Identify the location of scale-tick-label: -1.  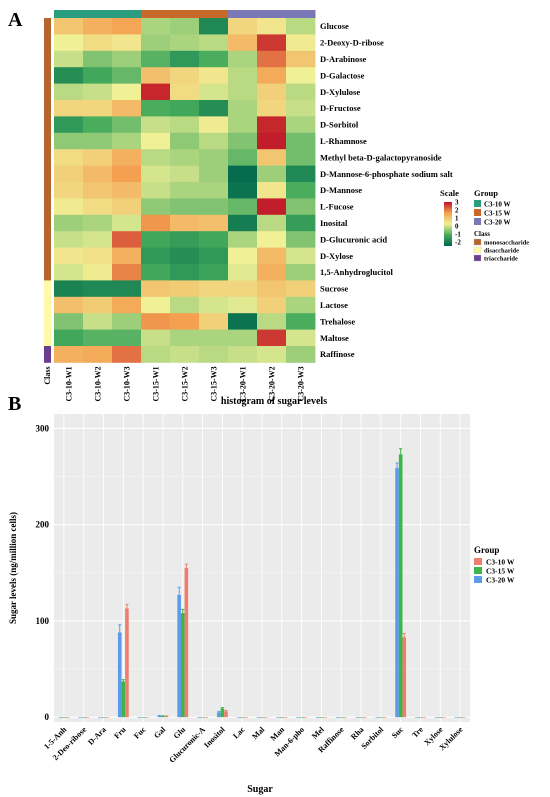
(458, 235).